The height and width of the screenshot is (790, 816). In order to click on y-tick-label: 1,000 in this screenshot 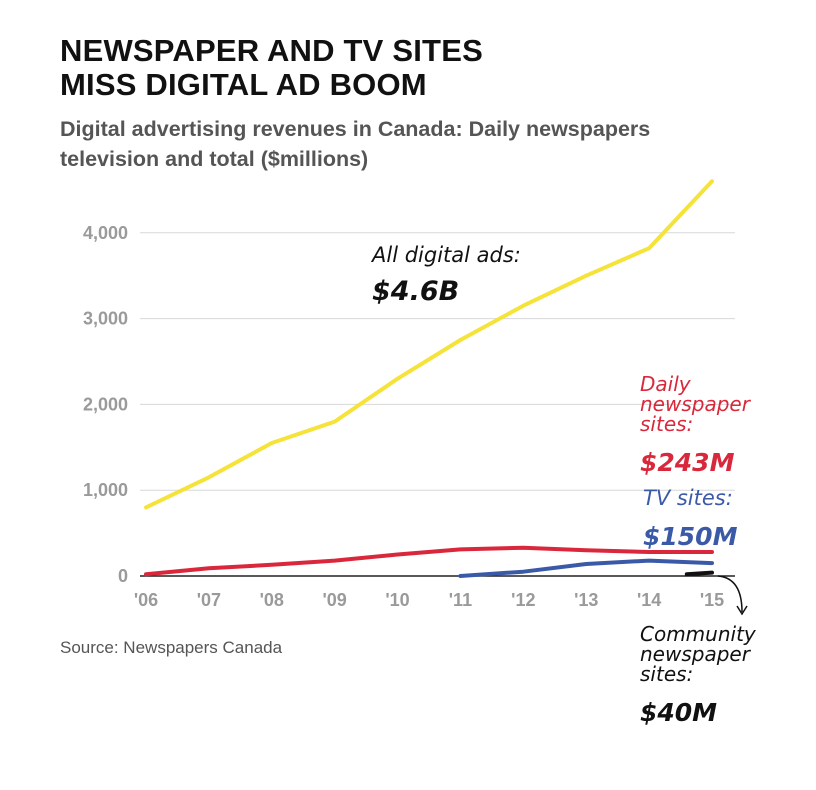, I will do `click(105, 490)`.